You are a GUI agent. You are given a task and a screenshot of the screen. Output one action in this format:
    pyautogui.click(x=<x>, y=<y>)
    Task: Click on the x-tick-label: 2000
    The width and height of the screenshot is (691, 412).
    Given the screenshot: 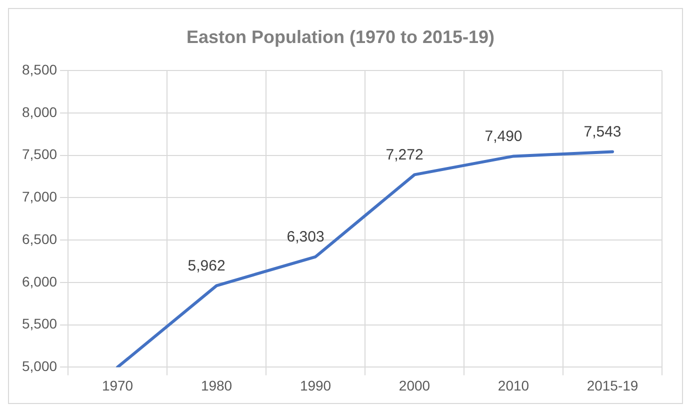 What is the action you would take?
    pyautogui.click(x=414, y=385)
    